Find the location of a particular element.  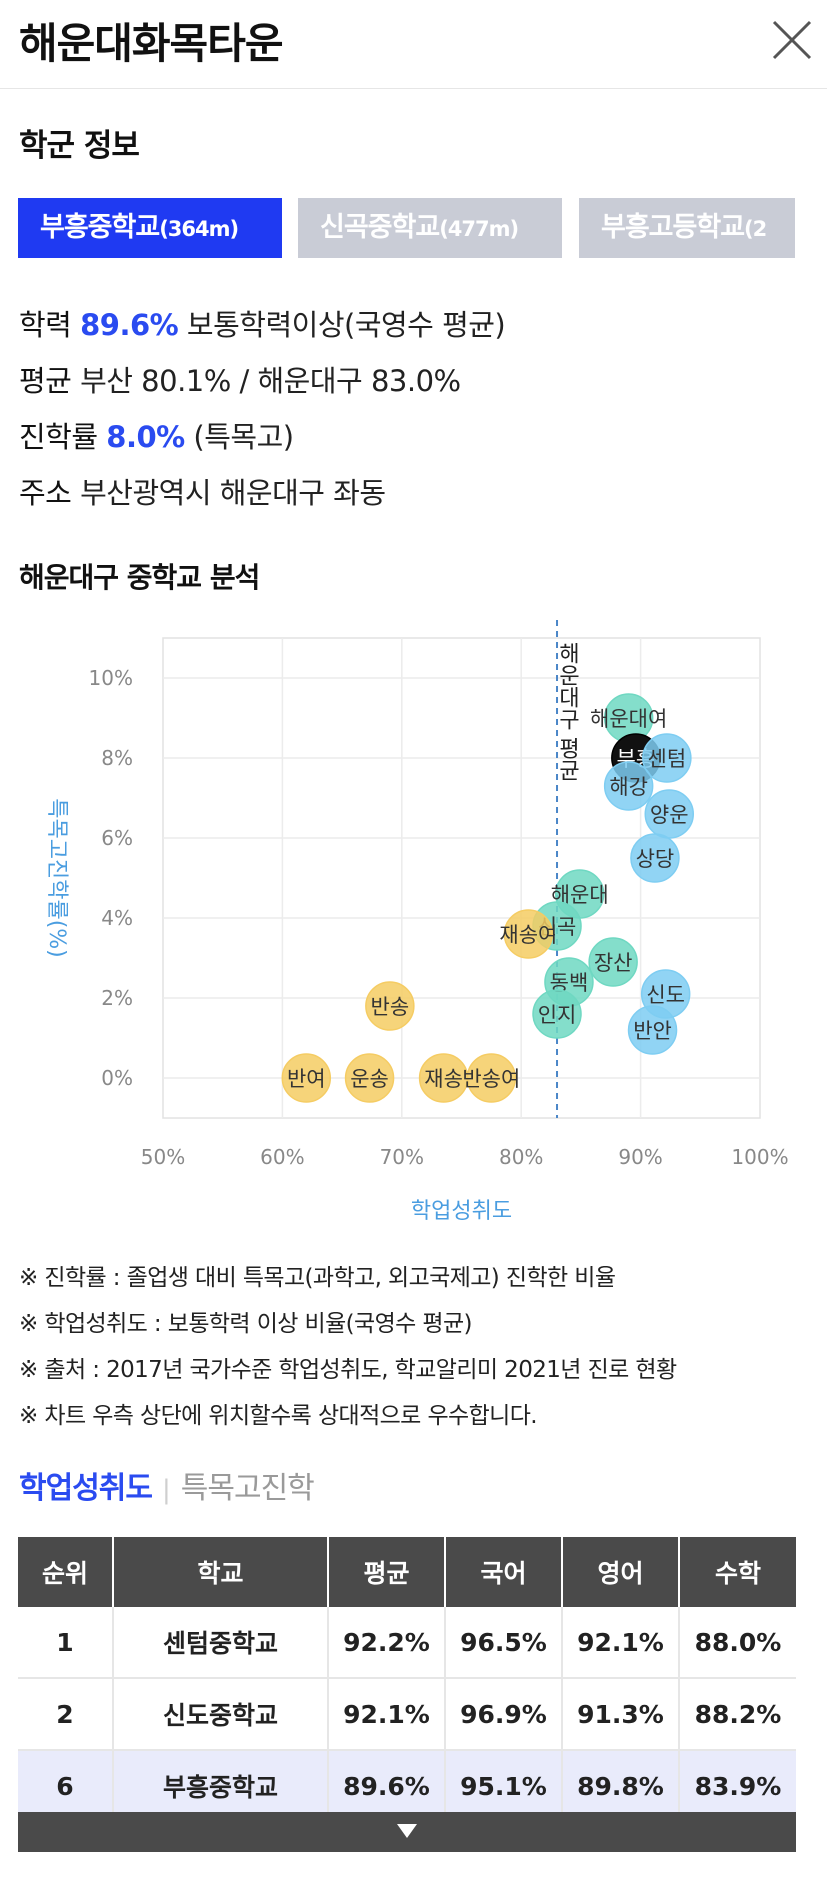

cell-english: 91.3% is located at coordinates (621, 1714).